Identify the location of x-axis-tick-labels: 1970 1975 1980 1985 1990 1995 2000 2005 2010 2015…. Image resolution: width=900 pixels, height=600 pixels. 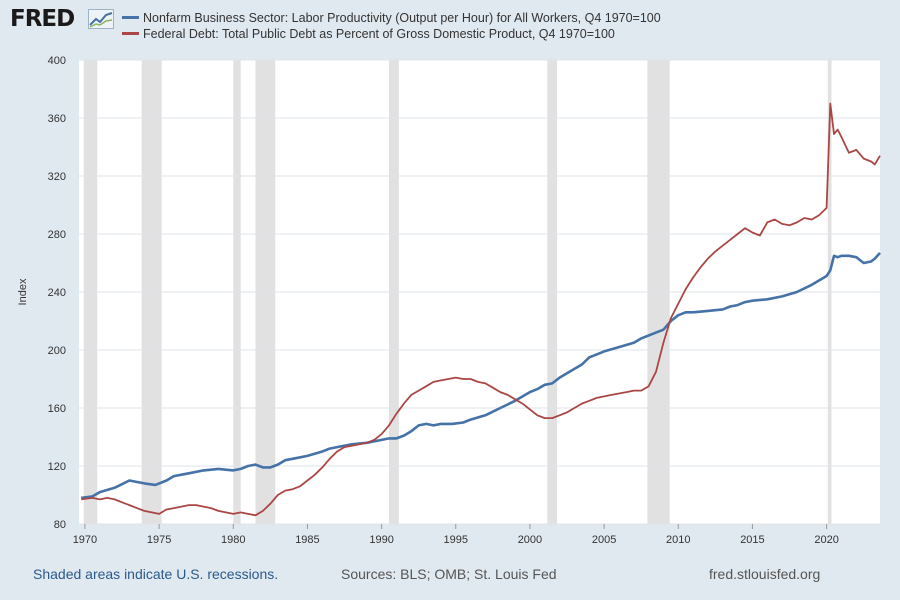
(456, 535).